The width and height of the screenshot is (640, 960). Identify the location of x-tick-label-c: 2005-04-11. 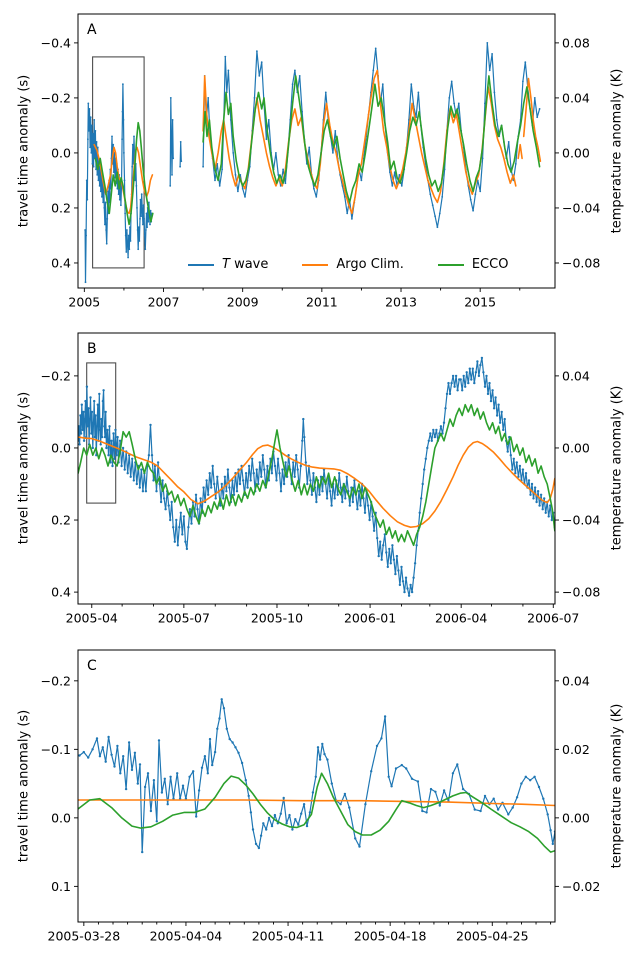
(288, 936).